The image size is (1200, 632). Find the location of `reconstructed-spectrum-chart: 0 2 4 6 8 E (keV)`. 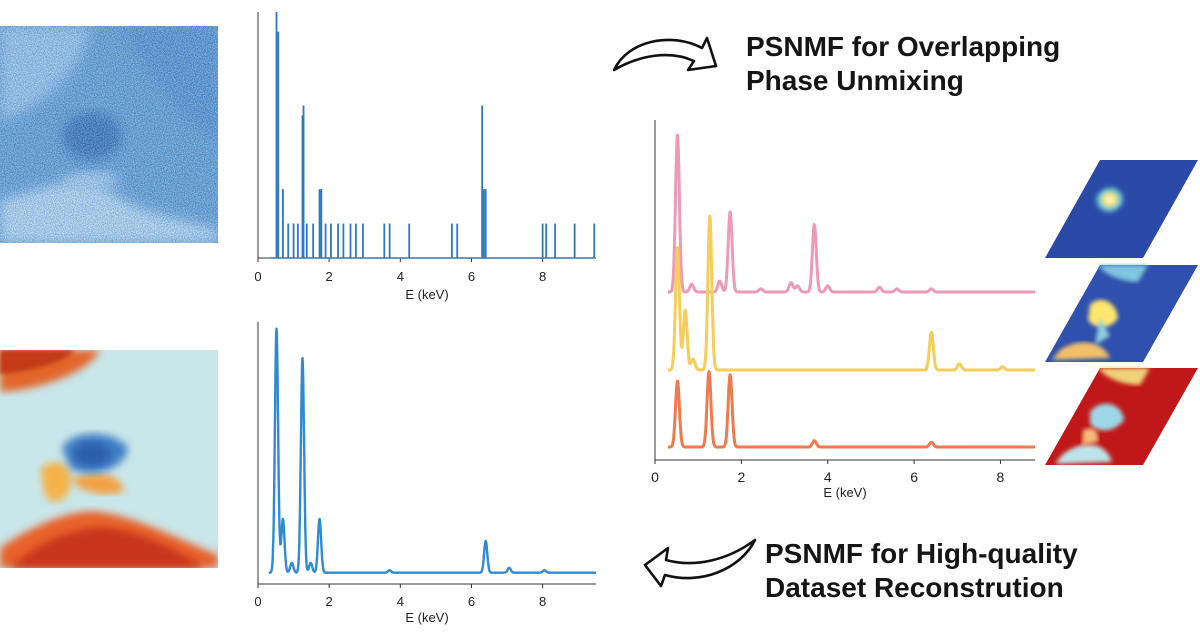

reconstructed-spectrum-chart: 0 2 4 6 8 E (keV) is located at coordinates (425, 473).